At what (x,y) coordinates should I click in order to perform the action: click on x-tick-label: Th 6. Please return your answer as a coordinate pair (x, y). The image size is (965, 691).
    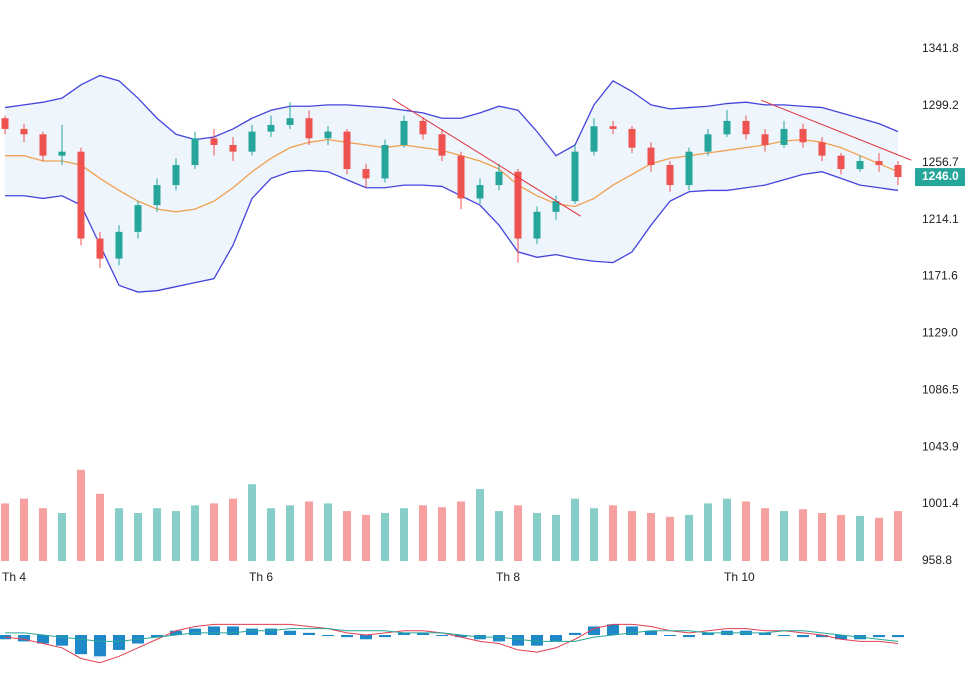
    Looking at the image, I should click on (261, 577).